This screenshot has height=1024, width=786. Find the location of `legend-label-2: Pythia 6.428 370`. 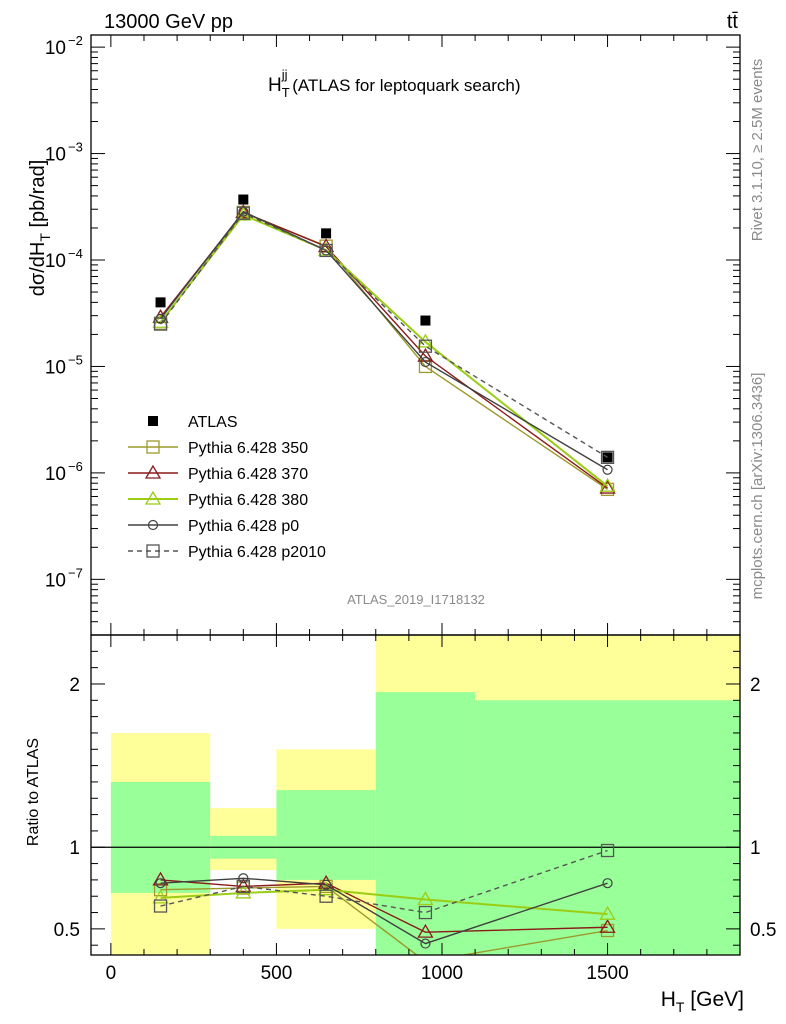

legend-label-2: Pythia 6.428 370 is located at coordinates (248, 474).